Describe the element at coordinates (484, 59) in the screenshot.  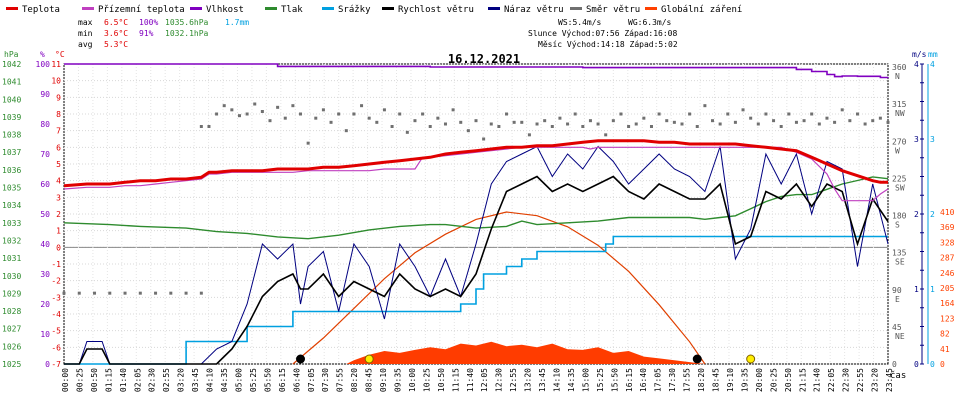
I see `chart-title: 16.12.2021` at that location.